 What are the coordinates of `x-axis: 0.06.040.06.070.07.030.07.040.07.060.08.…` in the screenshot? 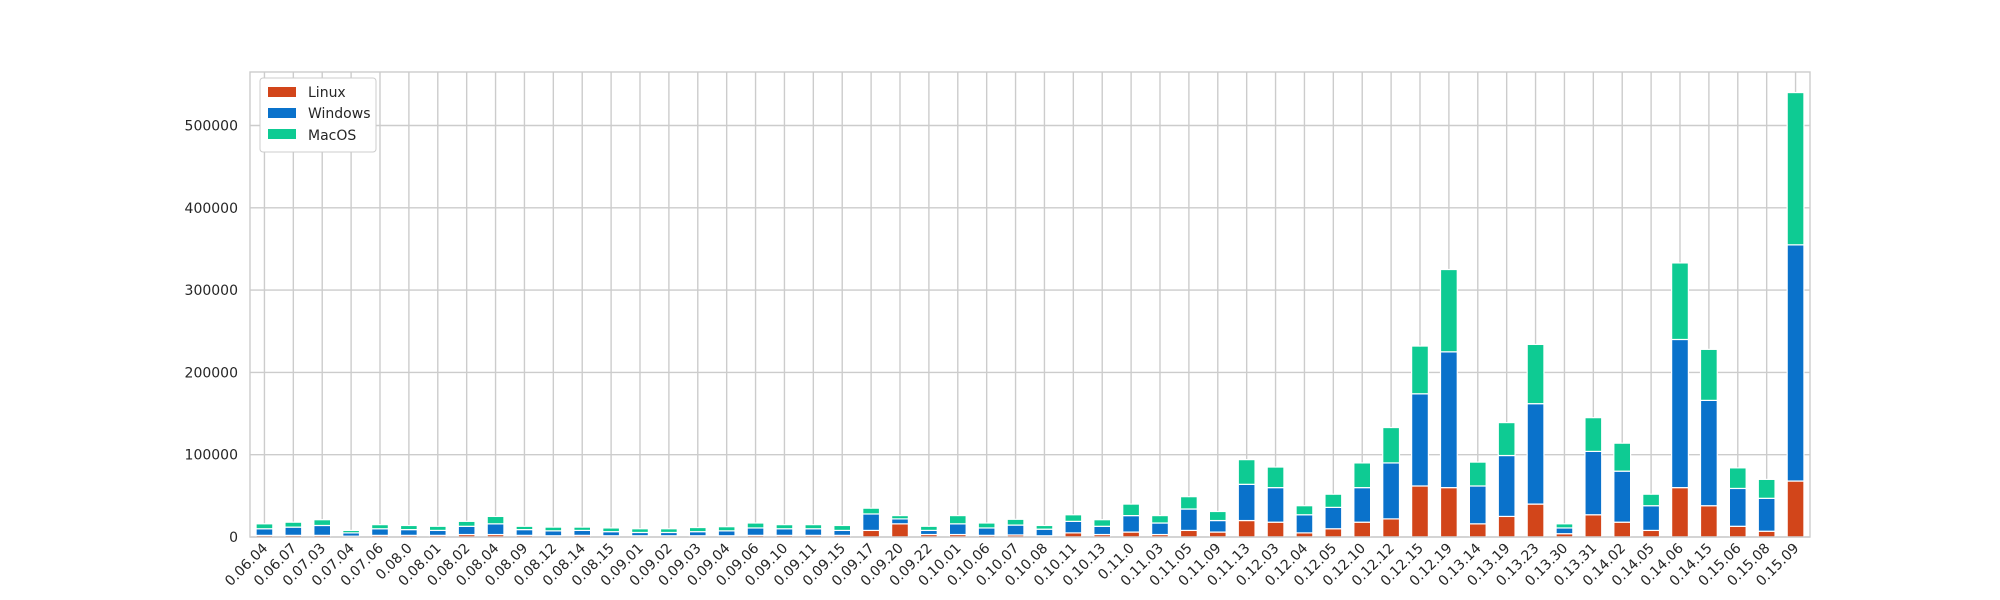 It's located at (1012, 564).